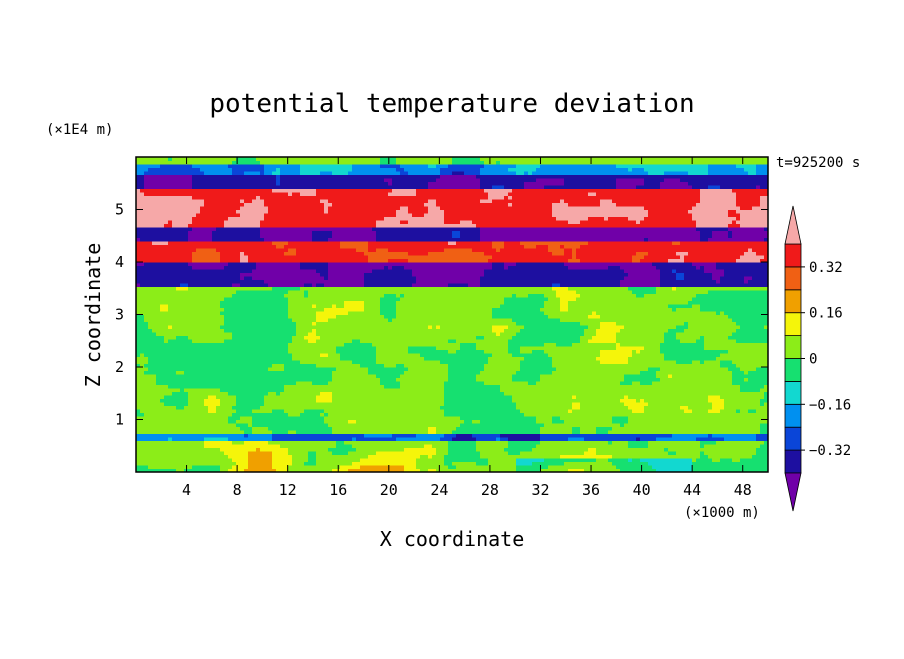 Image resolution: width=904 pixels, height=659 pixels. I want to click on colorbar-box, so click(793, 278).